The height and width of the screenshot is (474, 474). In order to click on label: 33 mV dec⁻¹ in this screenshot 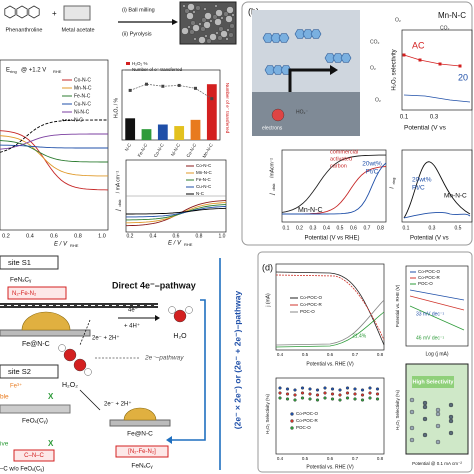, I will do `click(430, 314)`.